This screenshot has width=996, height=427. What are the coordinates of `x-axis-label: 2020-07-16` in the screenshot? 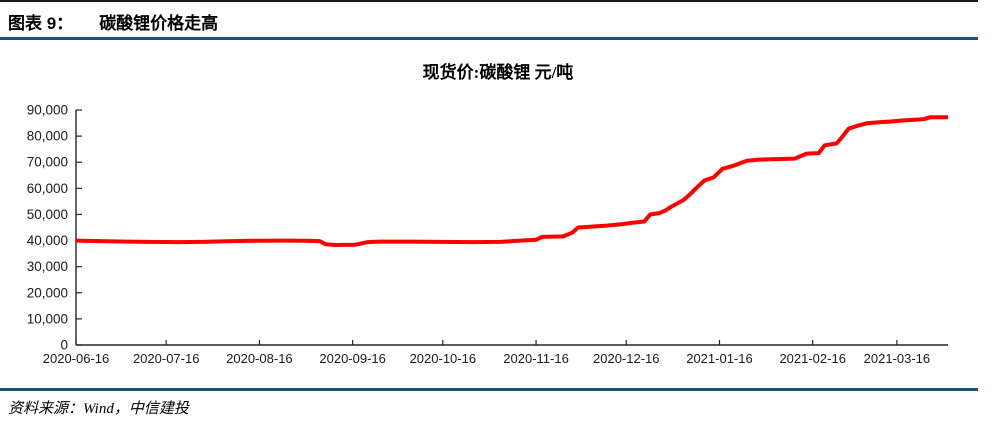 It's located at (166, 358).